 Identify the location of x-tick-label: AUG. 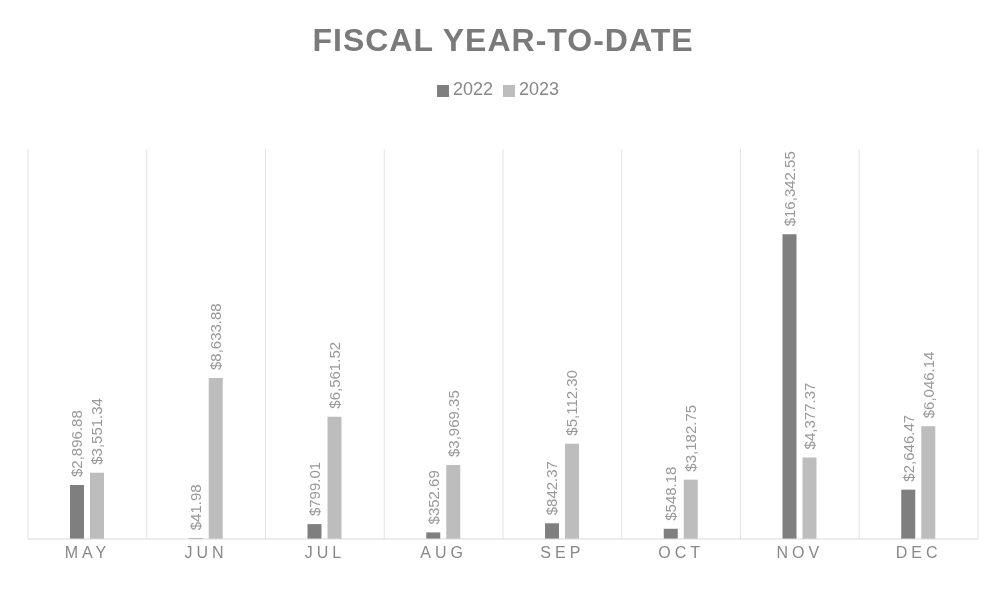
(443, 553).